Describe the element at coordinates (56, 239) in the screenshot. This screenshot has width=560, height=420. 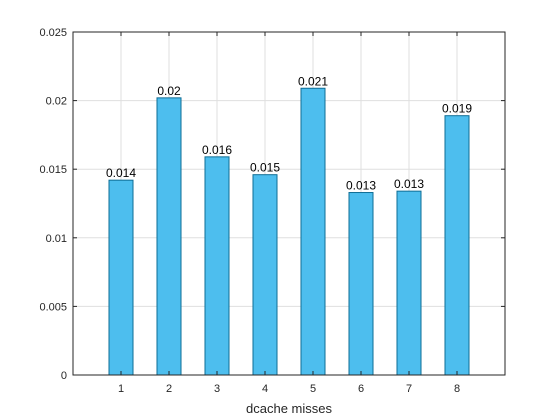
I see `y-tick-label: 0.01` at that location.